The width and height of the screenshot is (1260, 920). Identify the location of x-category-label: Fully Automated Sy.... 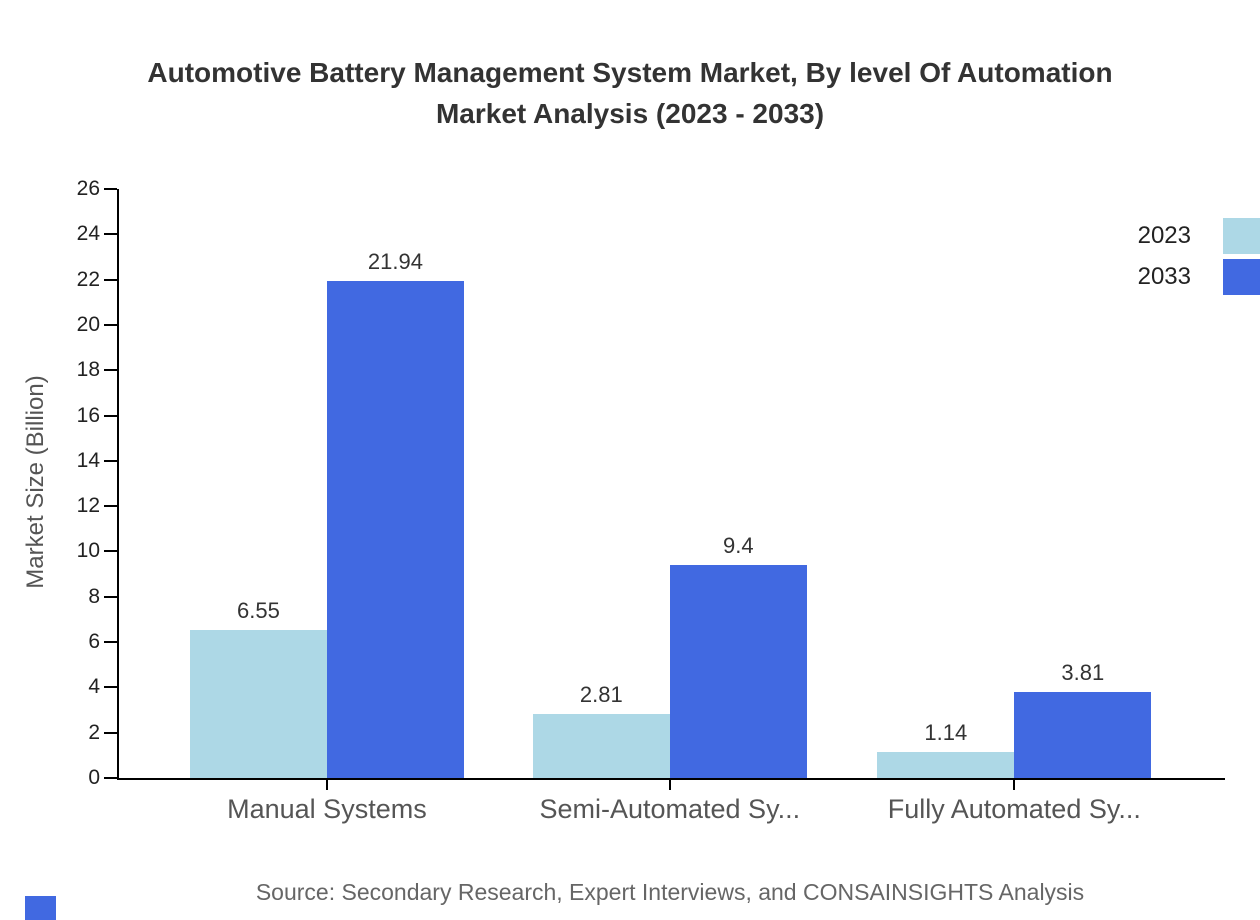
(1014, 809).